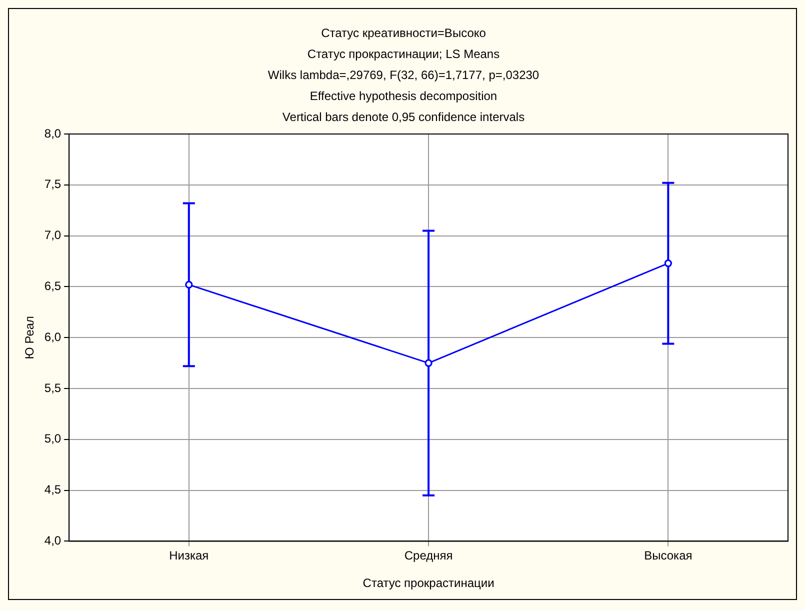 This screenshot has height=610, width=805. Describe the element at coordinates (668, 555) in the screenshot. I see `x-tick-label: Высокая` at that location.